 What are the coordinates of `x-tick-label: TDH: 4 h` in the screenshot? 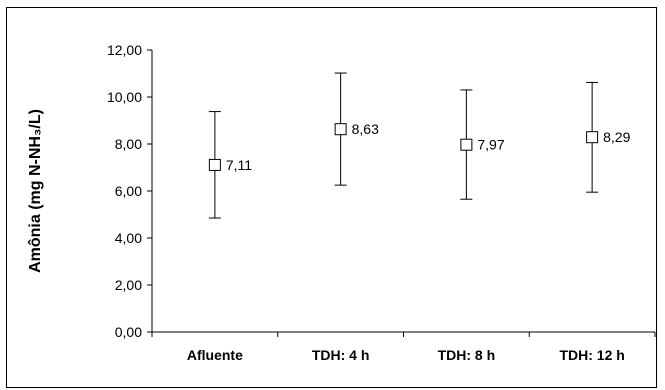 It's located at (341, 355).